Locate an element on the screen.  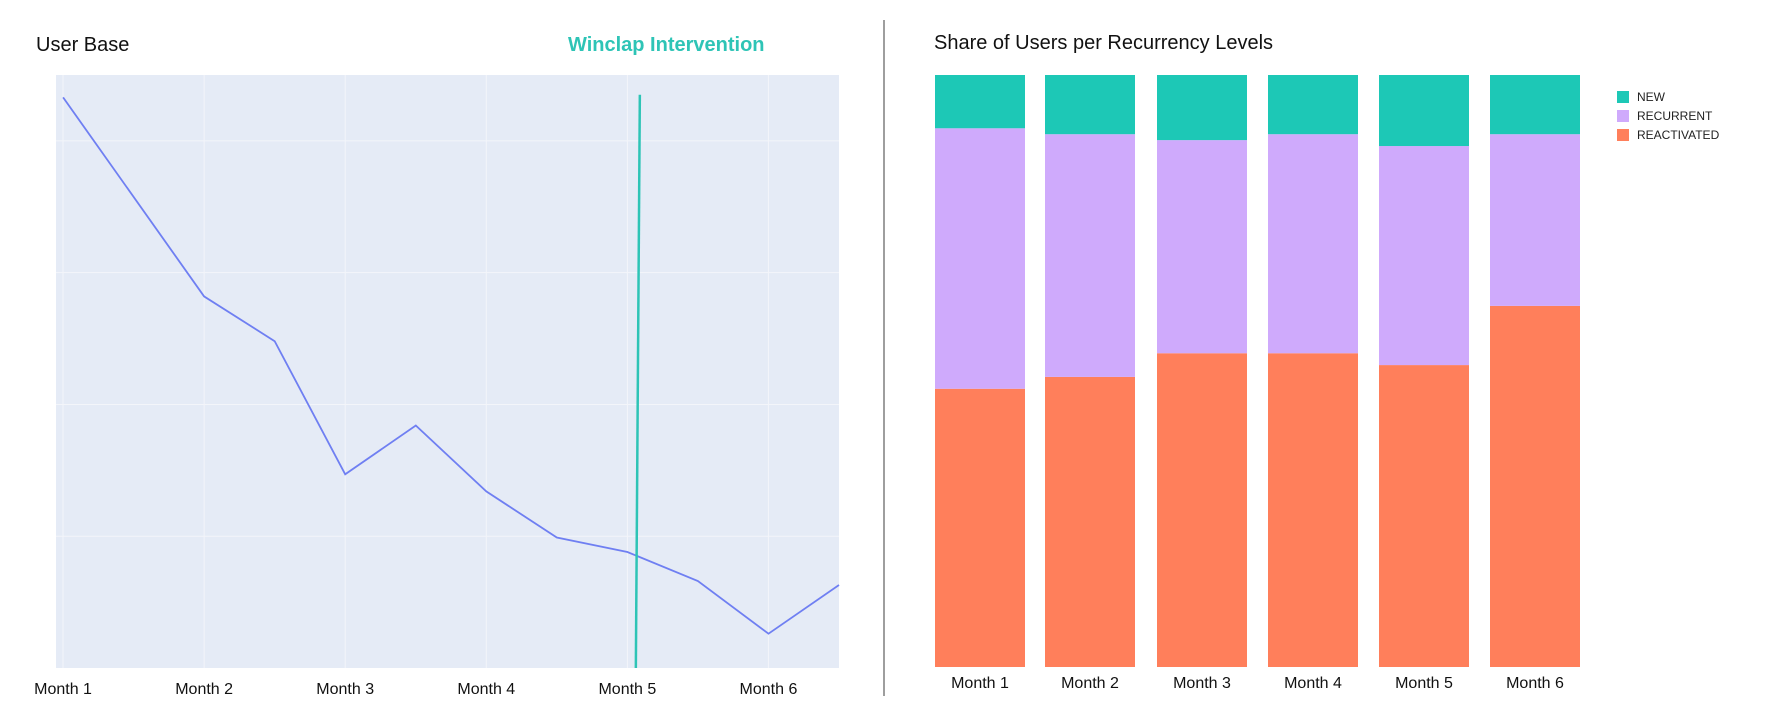
x-tick-label: Month 3 is located at coordinates (345, 689).